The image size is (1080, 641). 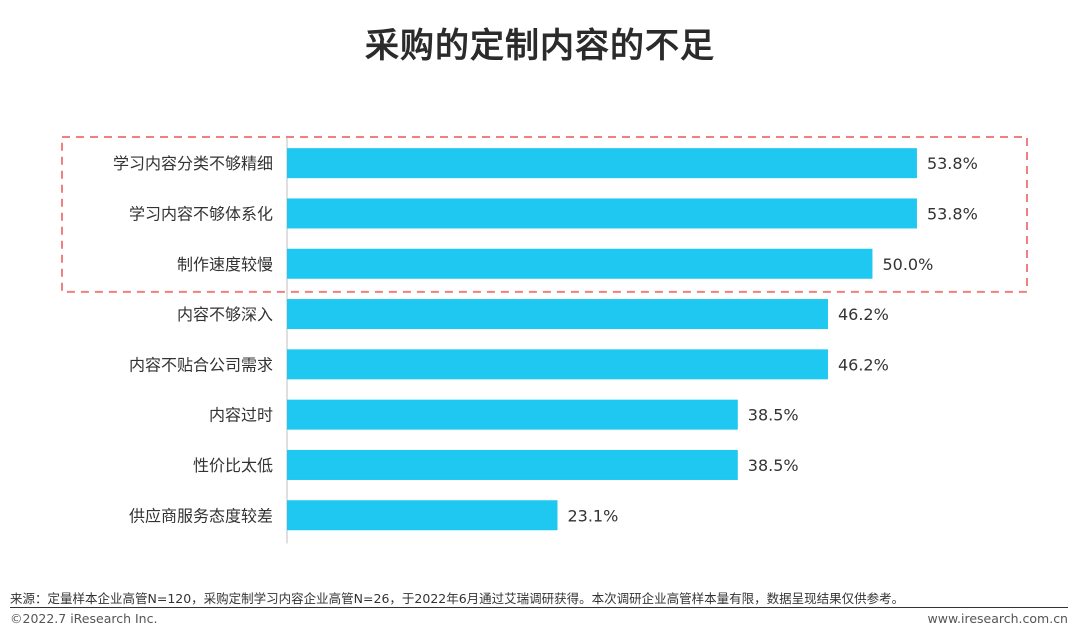 What do you see at coordinates (225, 314) in the screenshot?
I see `category-label: 内容不够深入` at bounding box center [225, 314].